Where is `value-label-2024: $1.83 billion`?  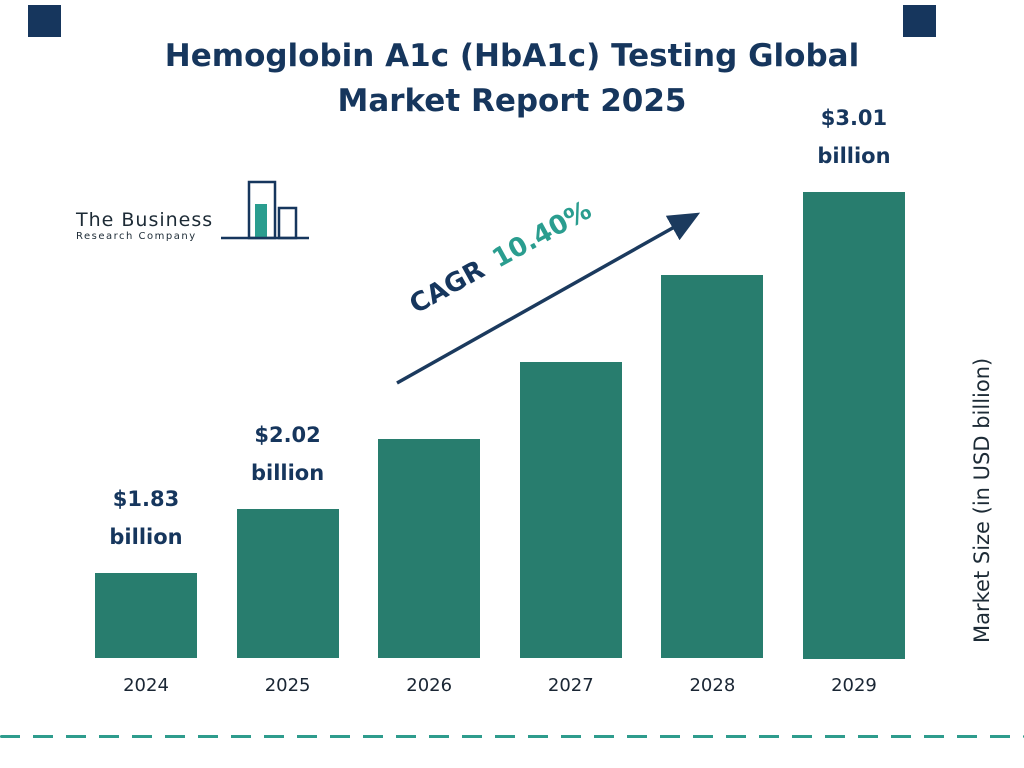
value-label-2024: $1.83 billion is located at coordinates (146, 518).